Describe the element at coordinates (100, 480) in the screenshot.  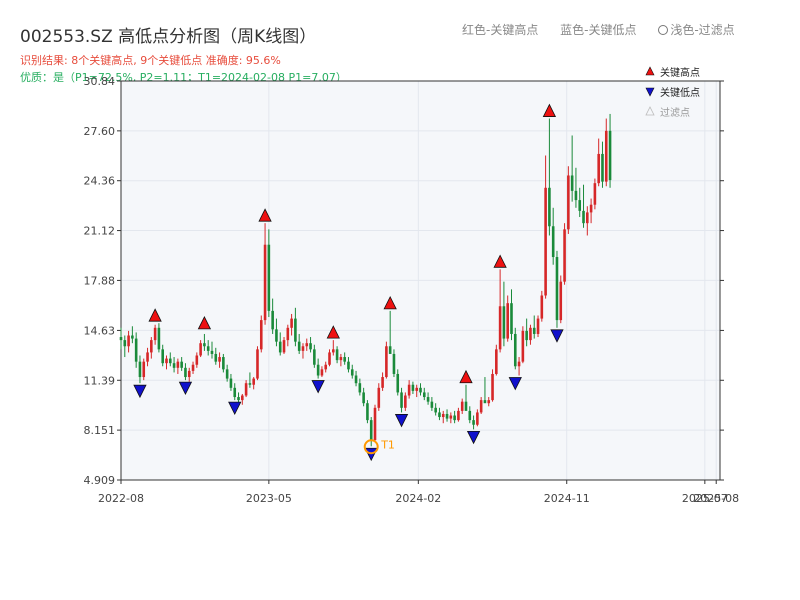
I see `y-tick-label: 4.909` at that location.